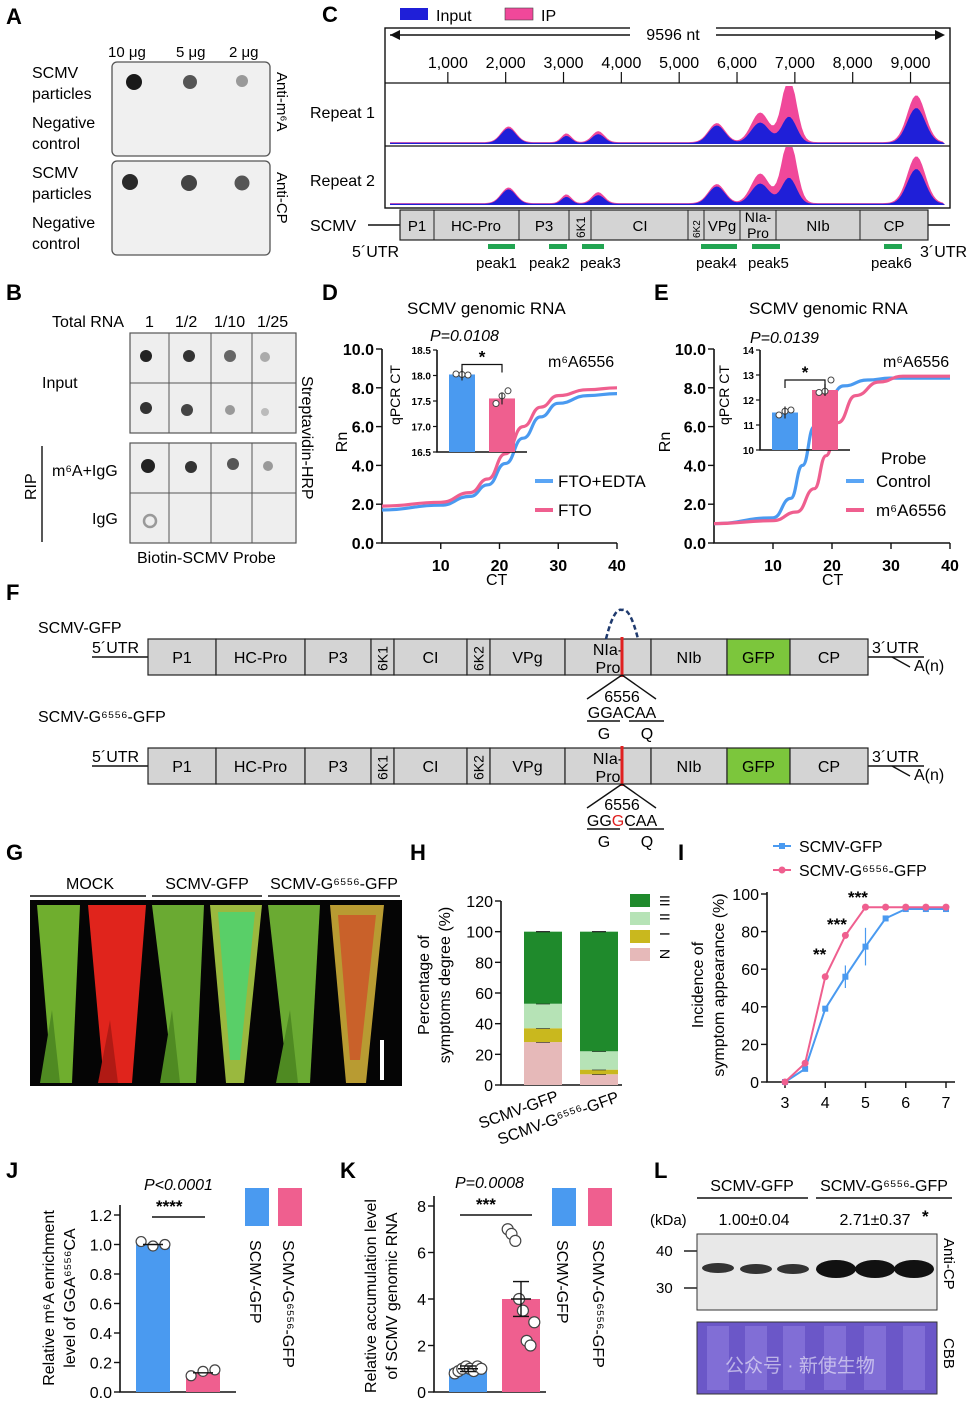 This screenshot has height=1406, width=974. Describe the element at coordinates (647, 734) in the screenshot. I see `codon-q-wt: Q` at that location.